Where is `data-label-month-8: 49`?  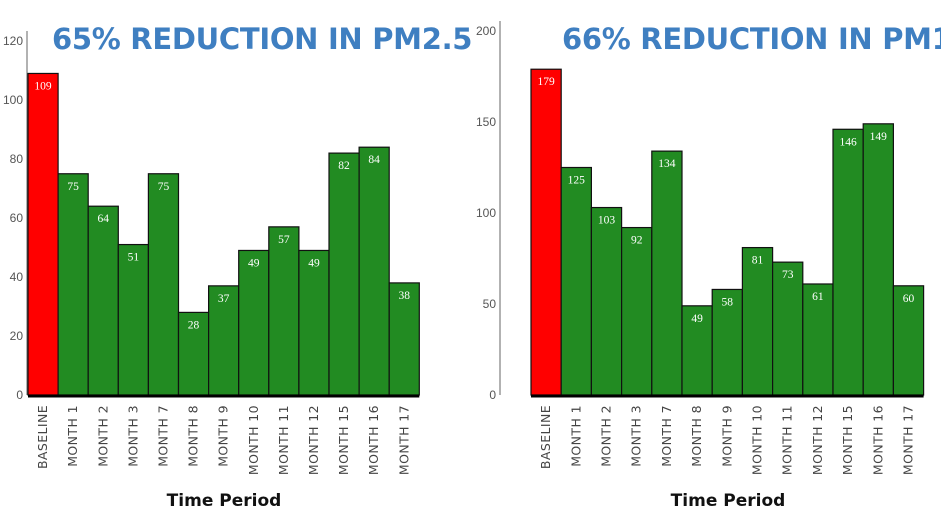 data-label-month-8: 49 is located at coordinates (697, 319).